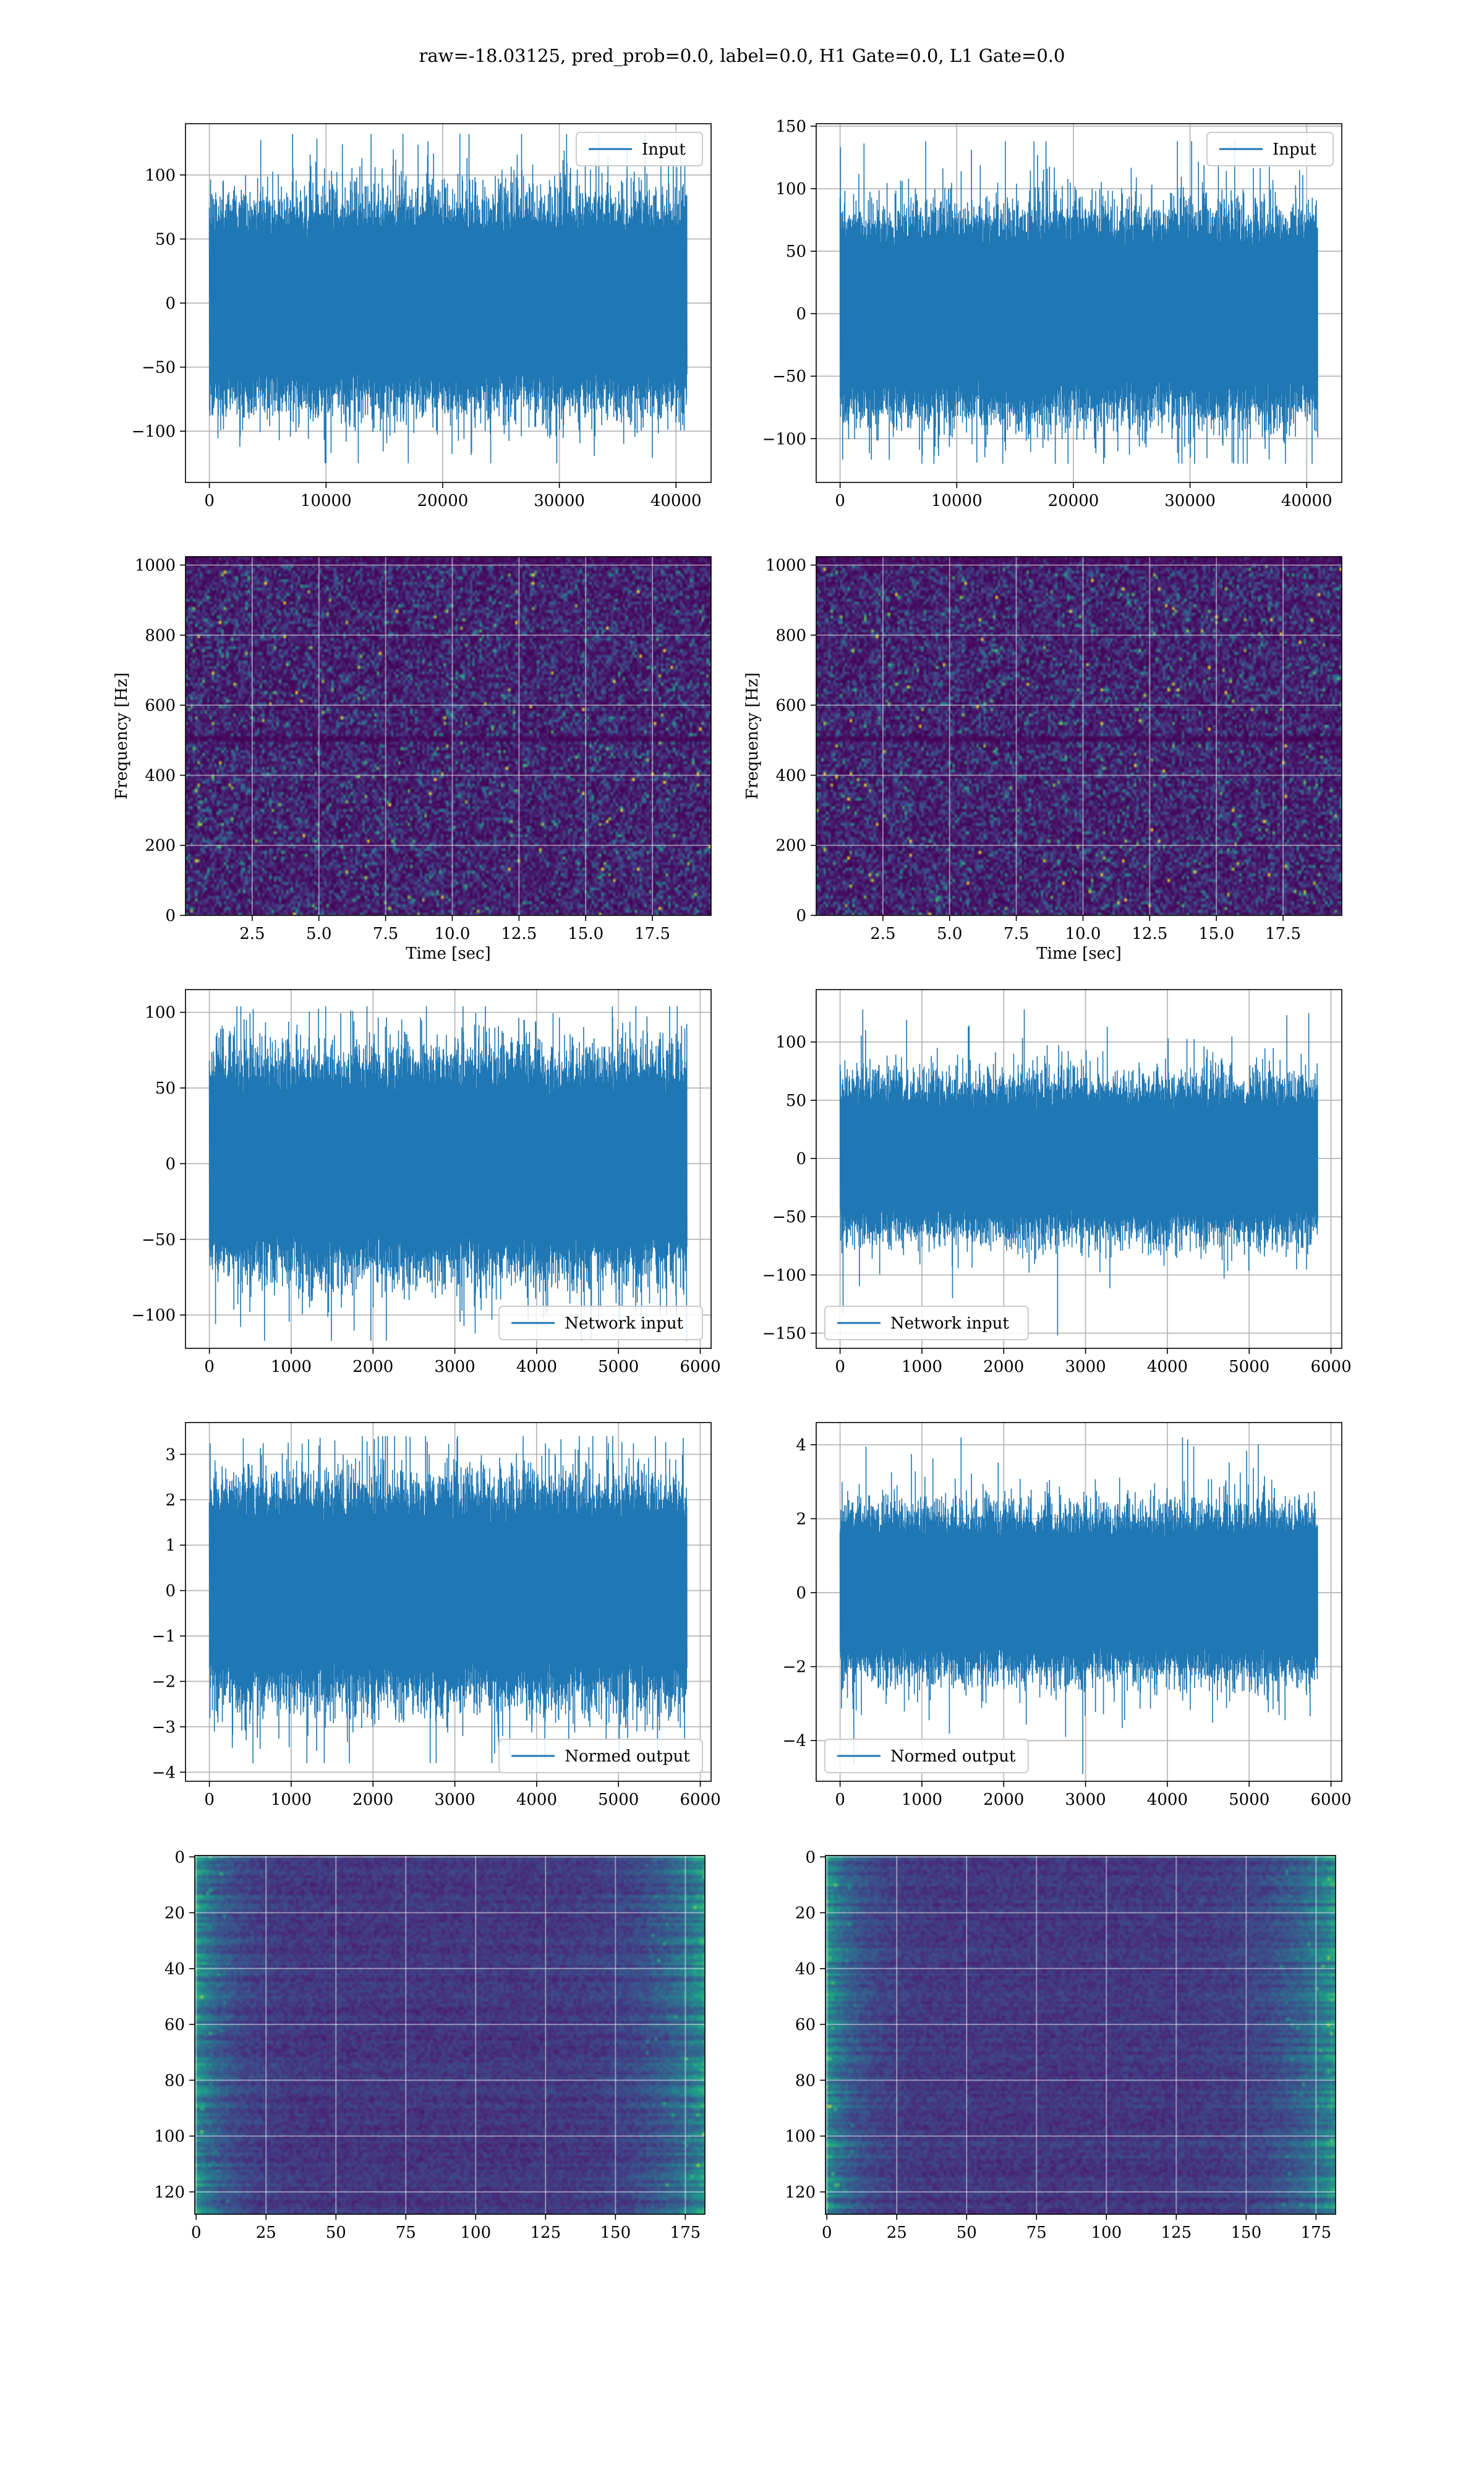 This screenshot has width=1484, height=2474. I want to click on x-tick-label: 20000, so click(443, 501).